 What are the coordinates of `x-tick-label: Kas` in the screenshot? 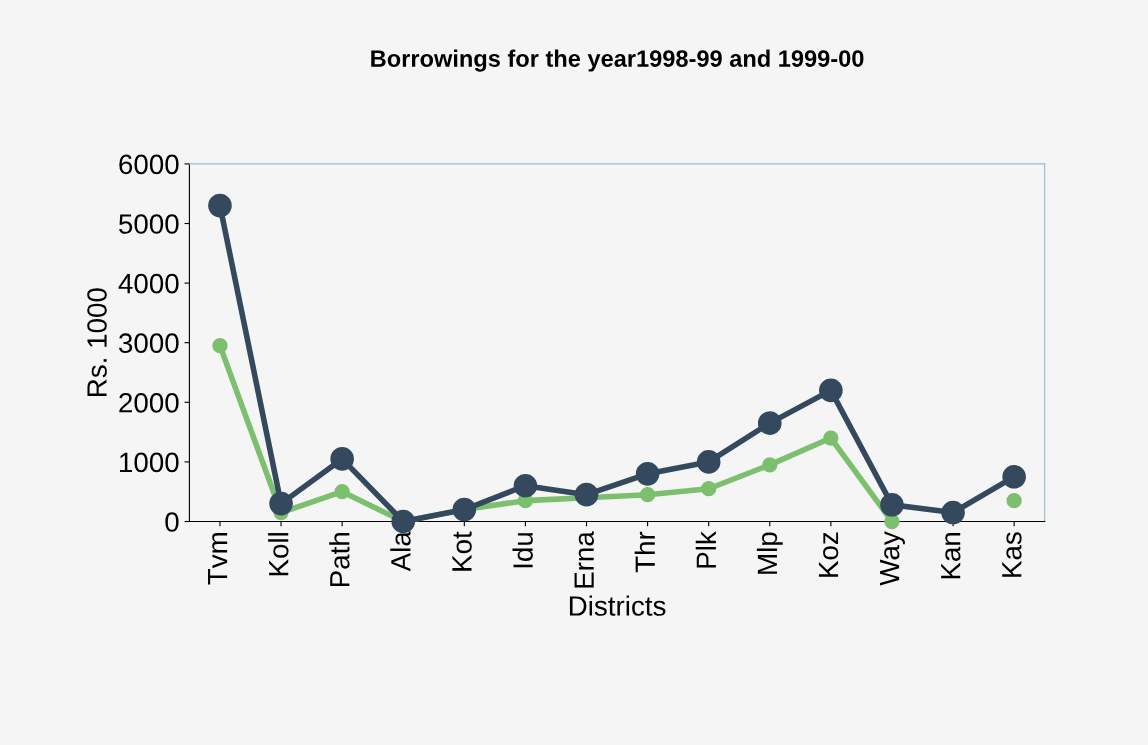 It's located at (1012, 554).